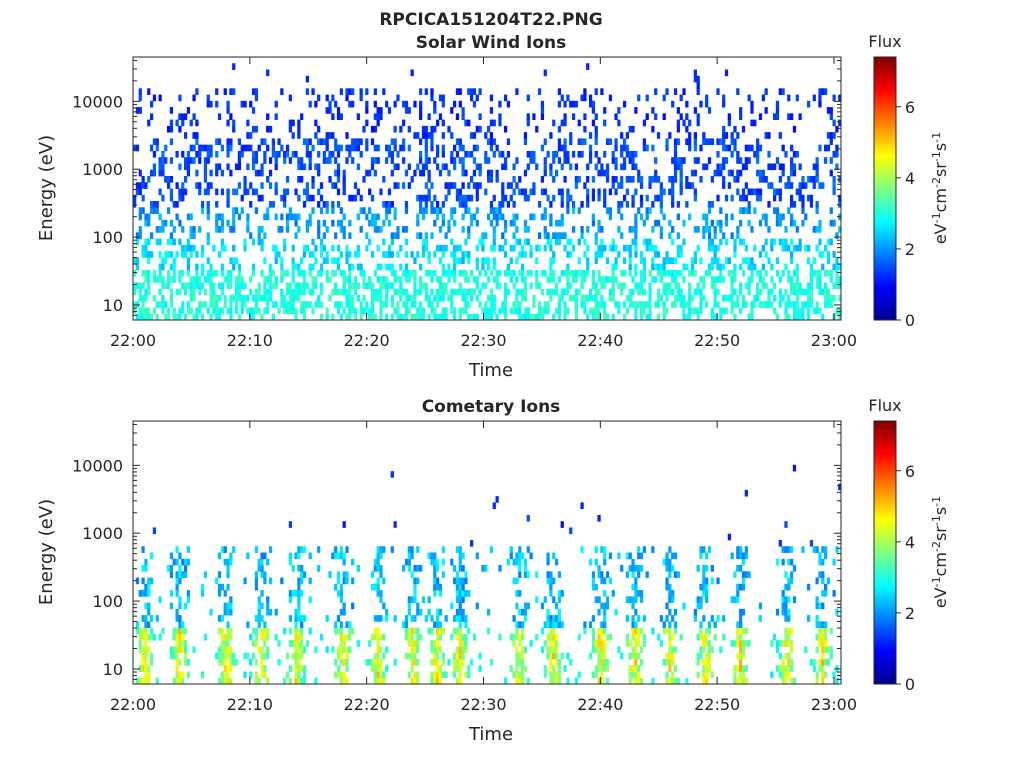 The height and width of the screenshot is (768, 1024). What do you see at coordinates (133, 704) in the screenshot?
I see `x-tick-label: 22:00` at bounding box center [133, 704].